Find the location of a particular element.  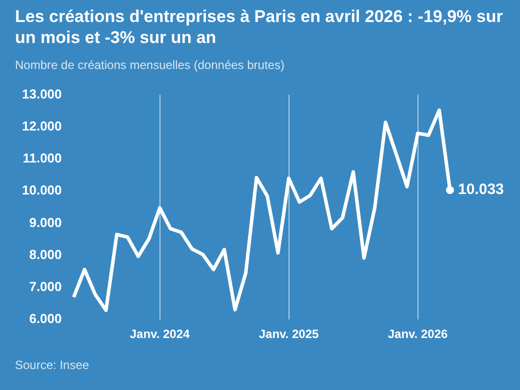

y-tick-label: 6.000 is located at coordinates (45, 318).